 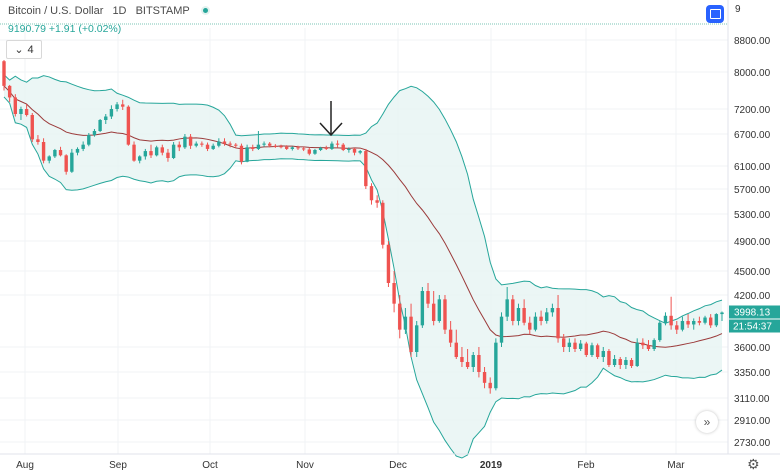 What do you see at coordinates (398, 465) in the screenshot?
I see `time-tick-label: Dec` at bounding box center [398, 465].